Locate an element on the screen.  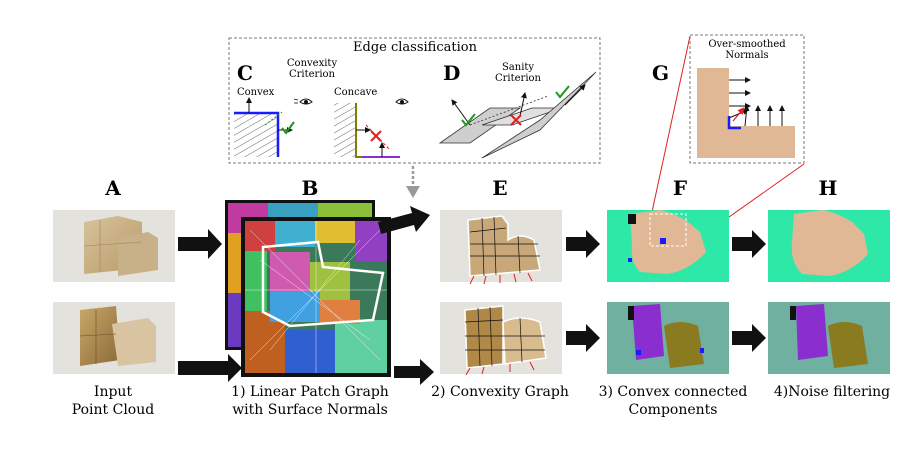
arrow-e-to-f-bottom is located at coordinates (583, 338).